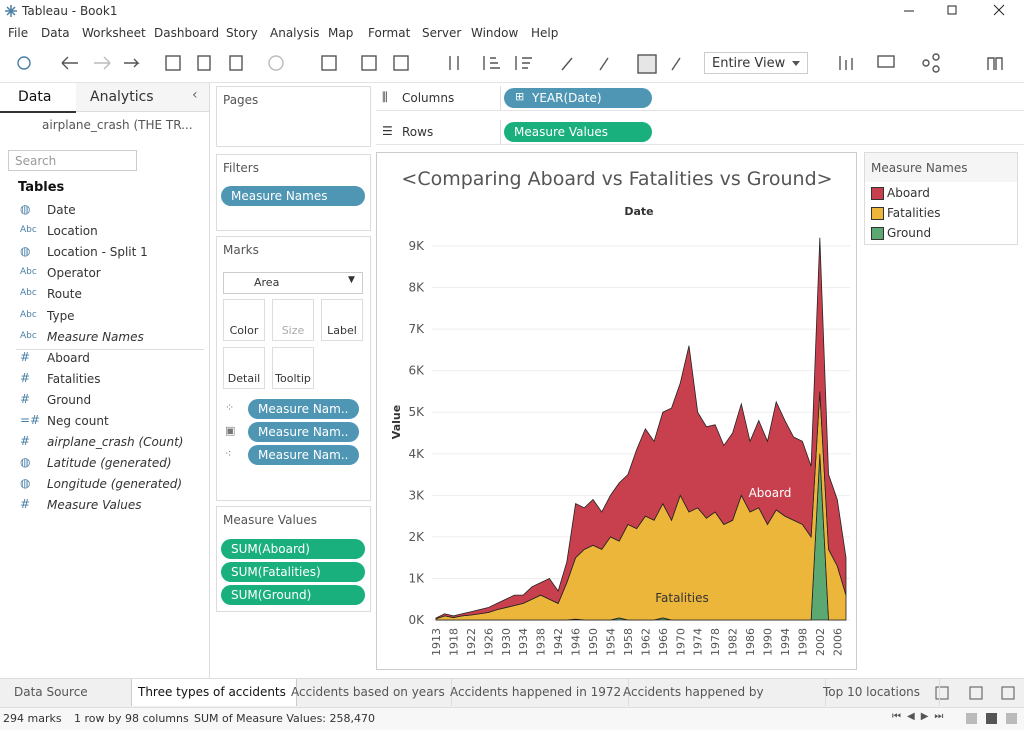 The image size is (1024, 730). I want to click on field-row: ◍ Location - Split 1, so click(102, 253).